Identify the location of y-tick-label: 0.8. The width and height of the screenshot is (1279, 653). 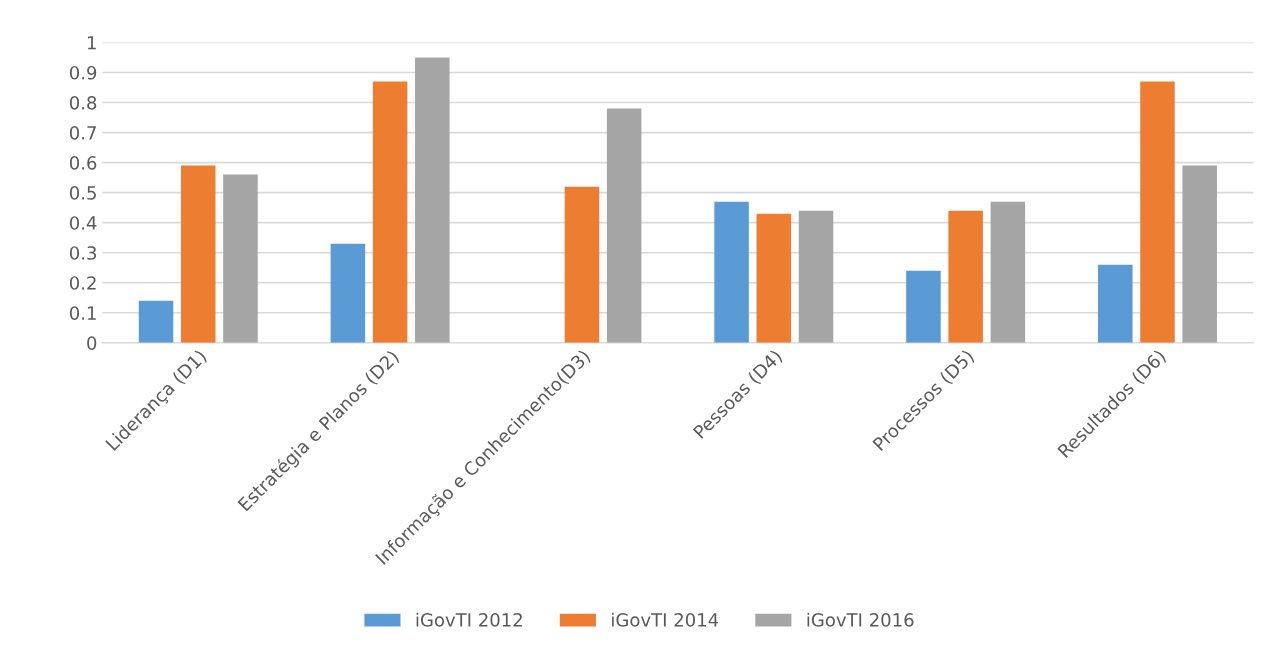
(83, 102).